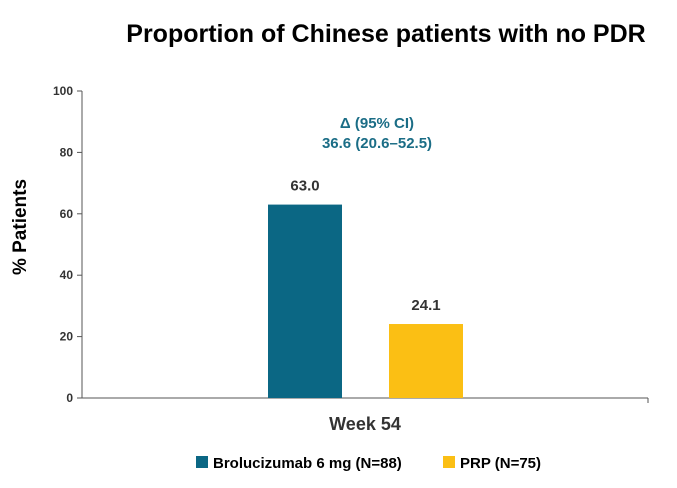 The image size is (677, 488). I want to click on annotation: Δ (95% CI) 36.6 (20.6–52.5), so click(377, 133).